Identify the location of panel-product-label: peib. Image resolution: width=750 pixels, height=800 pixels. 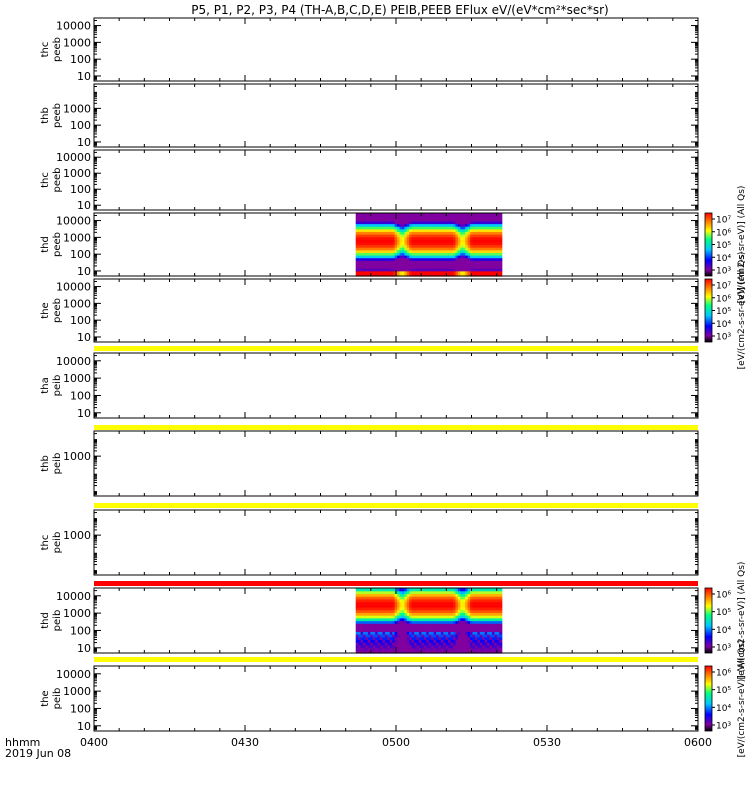
(57, 543).